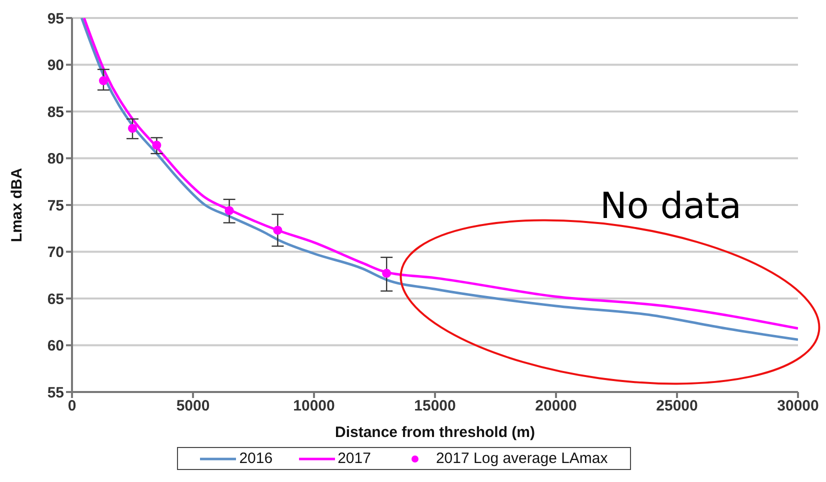 The height and width of the screenshot is (482, 826). What do you see at coordinates (55, 205) in the screenshot?
I see `y-tick-label: 75` at bounding box center [55, 205].